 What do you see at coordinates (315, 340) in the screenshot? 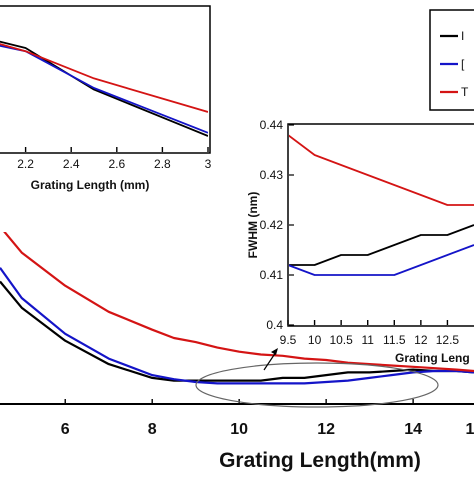
I see `inset2-x-tick-label: 10` at bounding box center [315, 340].